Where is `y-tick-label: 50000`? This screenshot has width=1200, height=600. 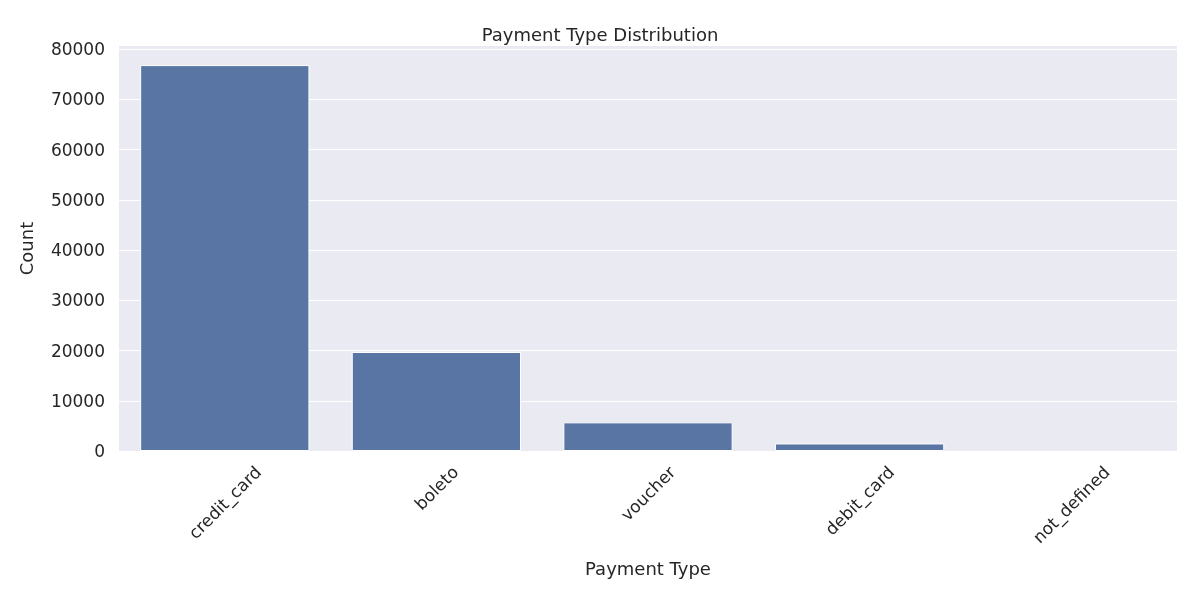
y-tick-label: 50000 is located at coordinates (77, 199).